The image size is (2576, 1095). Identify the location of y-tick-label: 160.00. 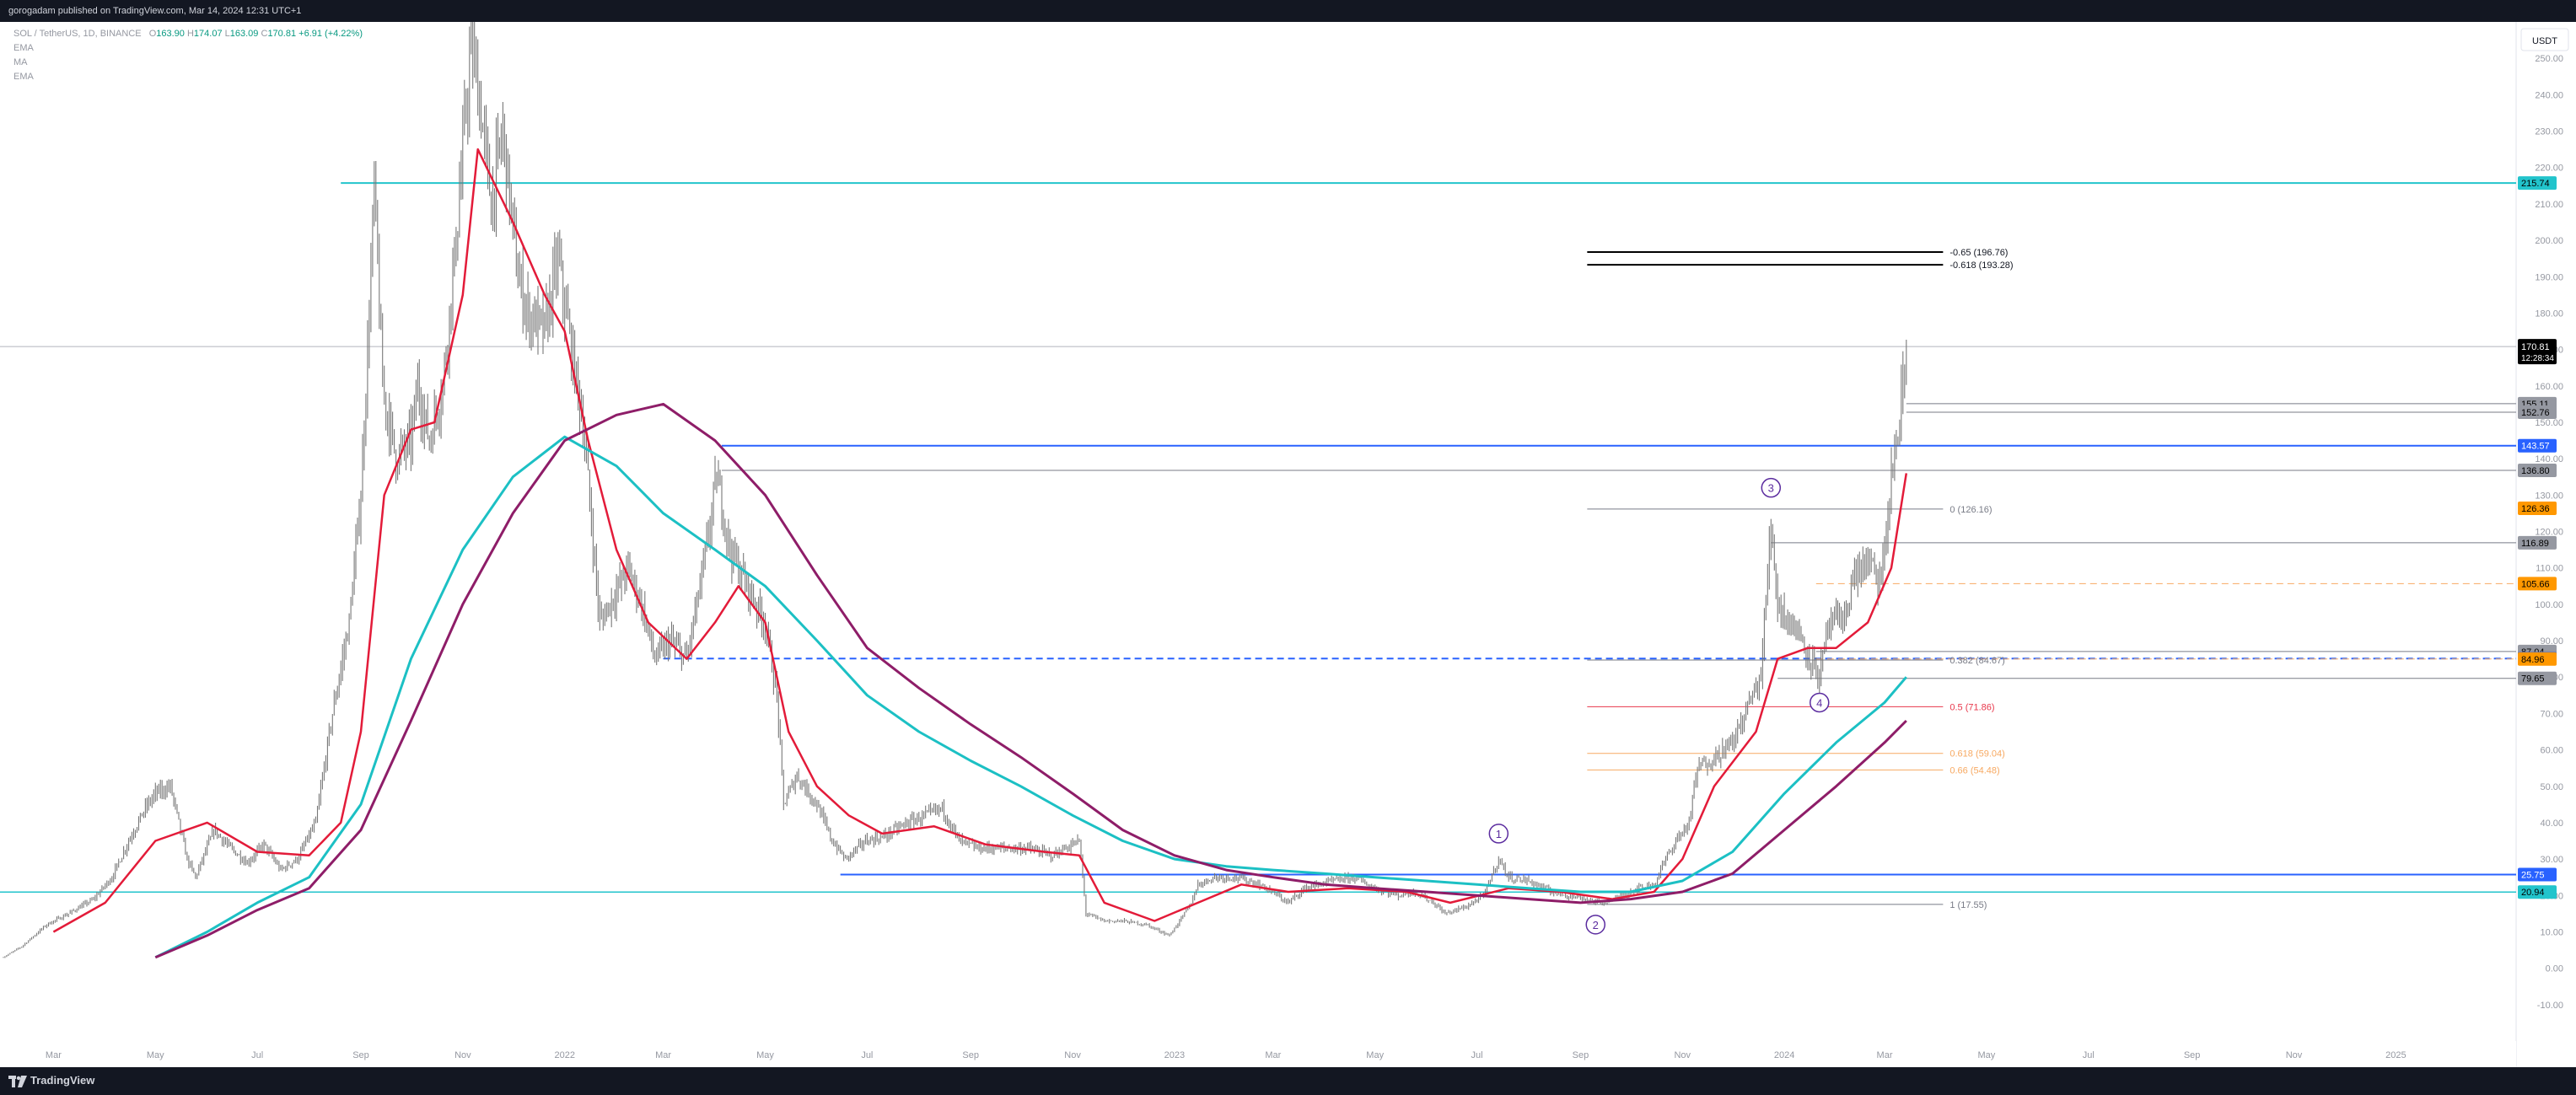
(2549, 387).